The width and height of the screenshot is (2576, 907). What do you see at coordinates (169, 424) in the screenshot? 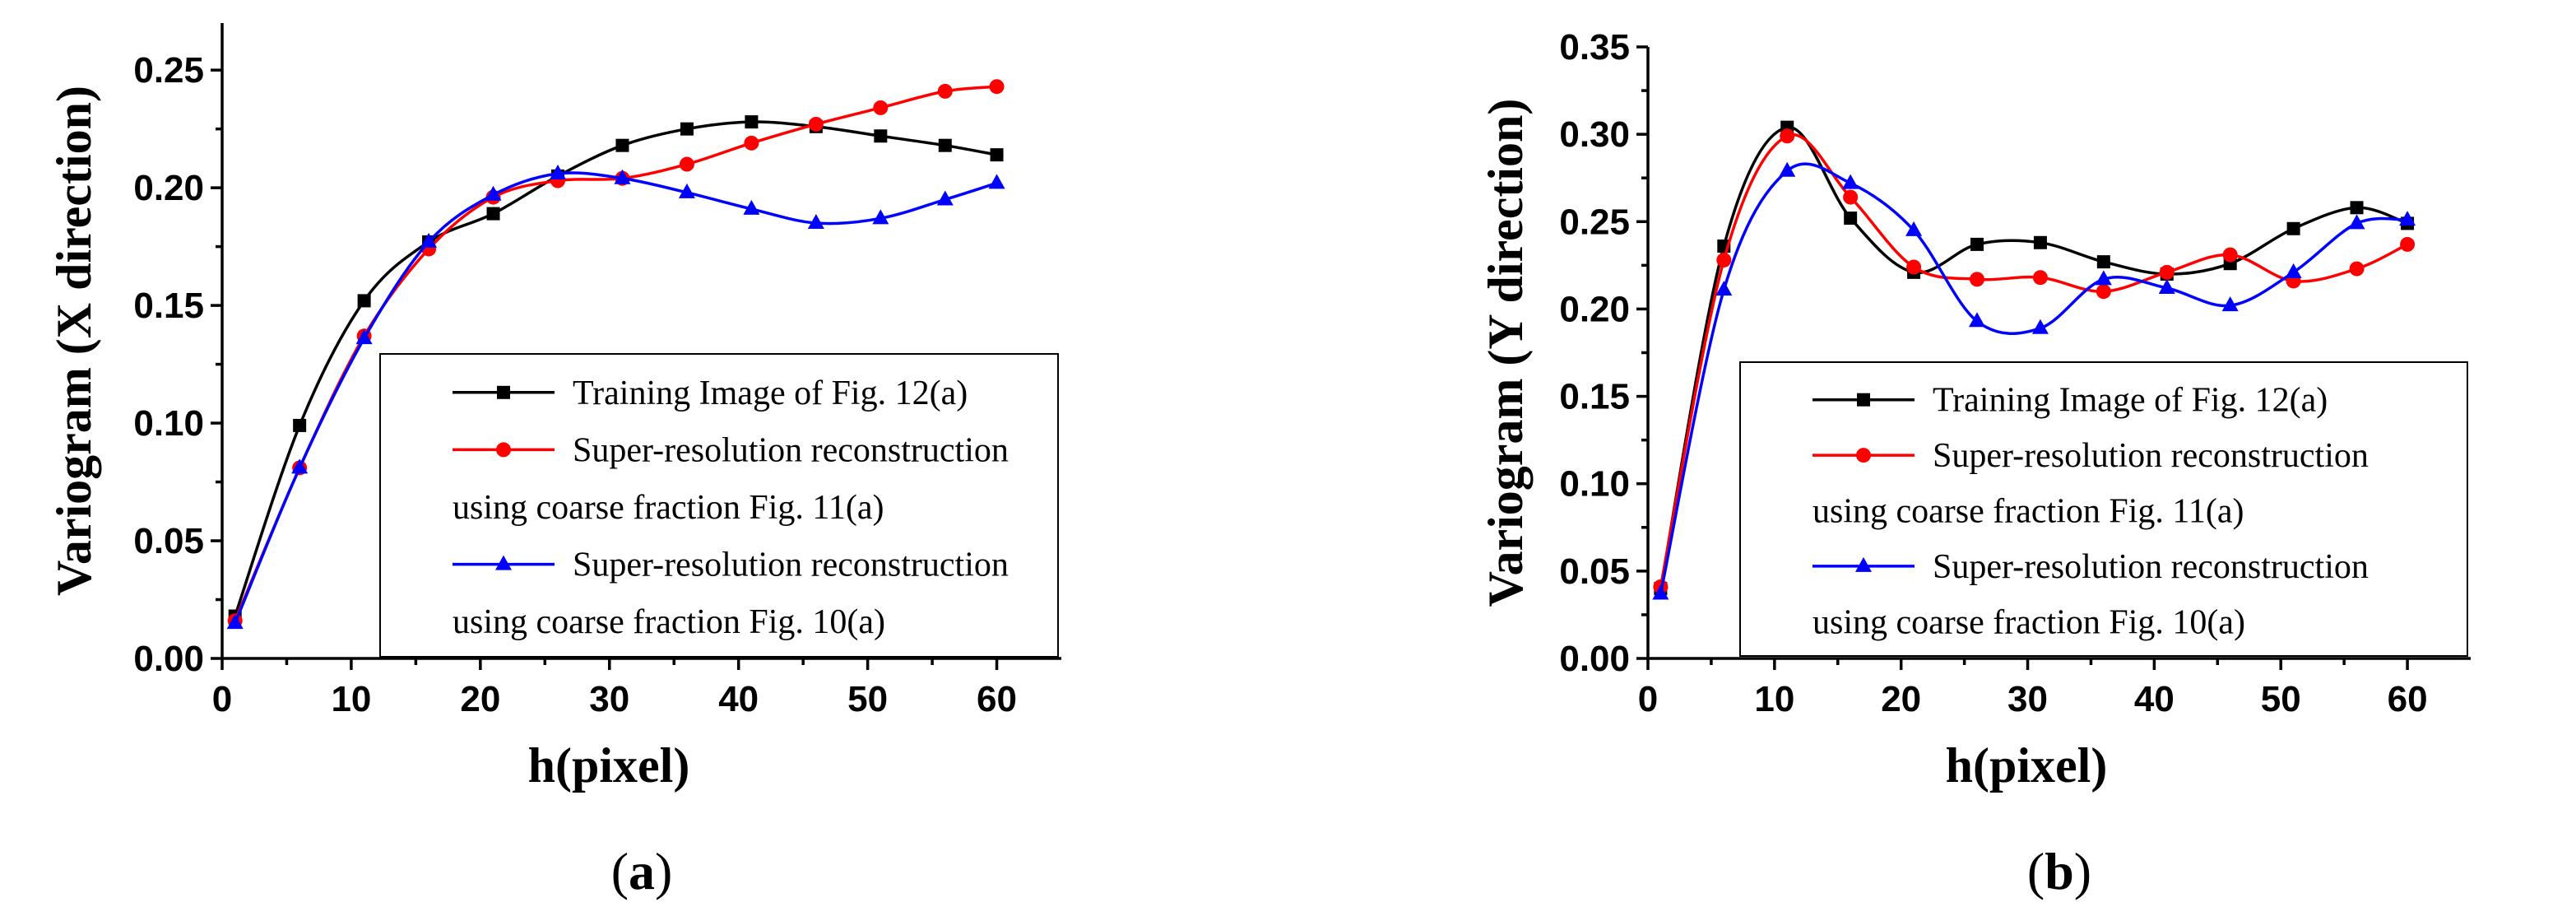
I see `panel-a-y-tick-label: 0.10` at bounding box center [169, 424].